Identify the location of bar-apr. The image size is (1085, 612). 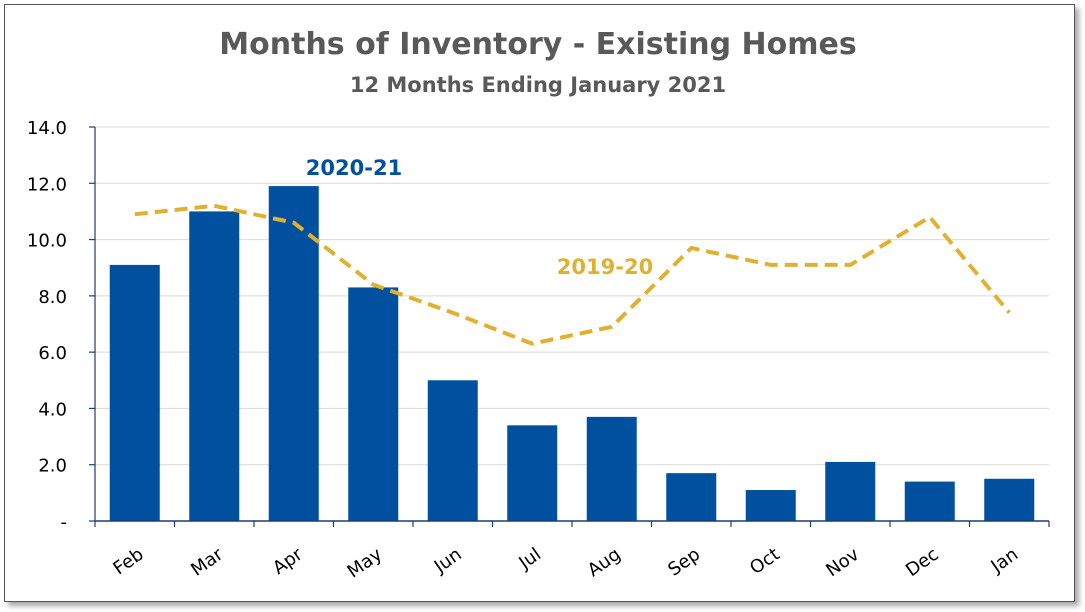
(293, 353).